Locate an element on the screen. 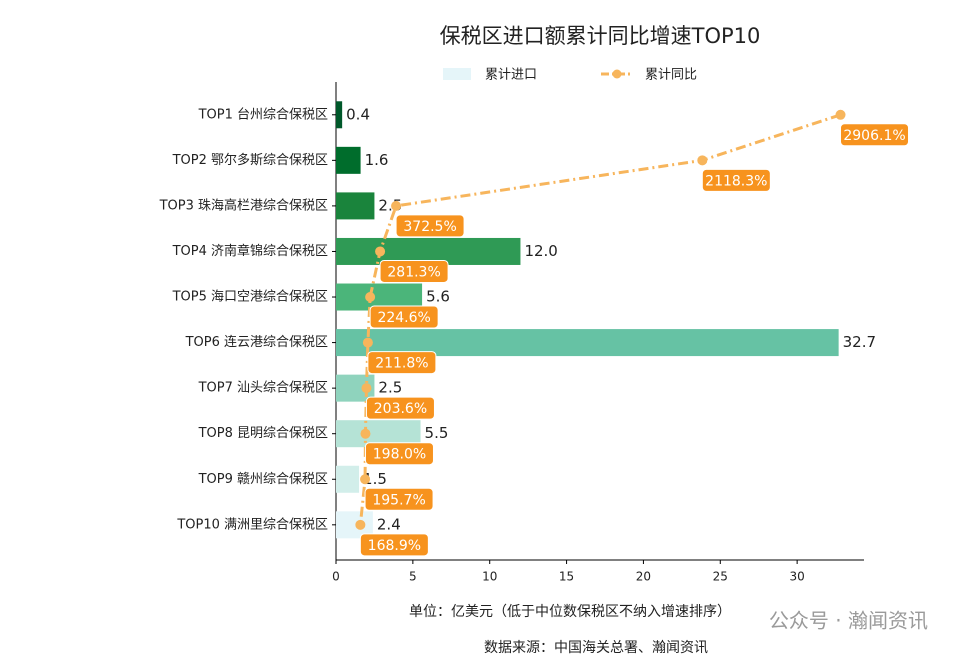 Image resolution: width=960 pixels, height=660 pixels. x-tick-label: 10 is located at coordinates (489, 577).